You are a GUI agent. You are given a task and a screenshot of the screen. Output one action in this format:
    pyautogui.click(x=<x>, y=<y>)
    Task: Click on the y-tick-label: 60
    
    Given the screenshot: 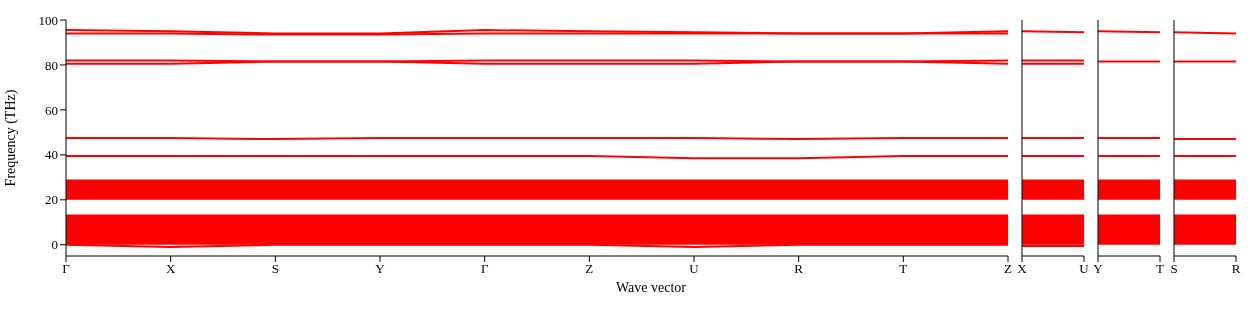 What is the action you would take?
    pyautogui.click(x=51, y=110)
    